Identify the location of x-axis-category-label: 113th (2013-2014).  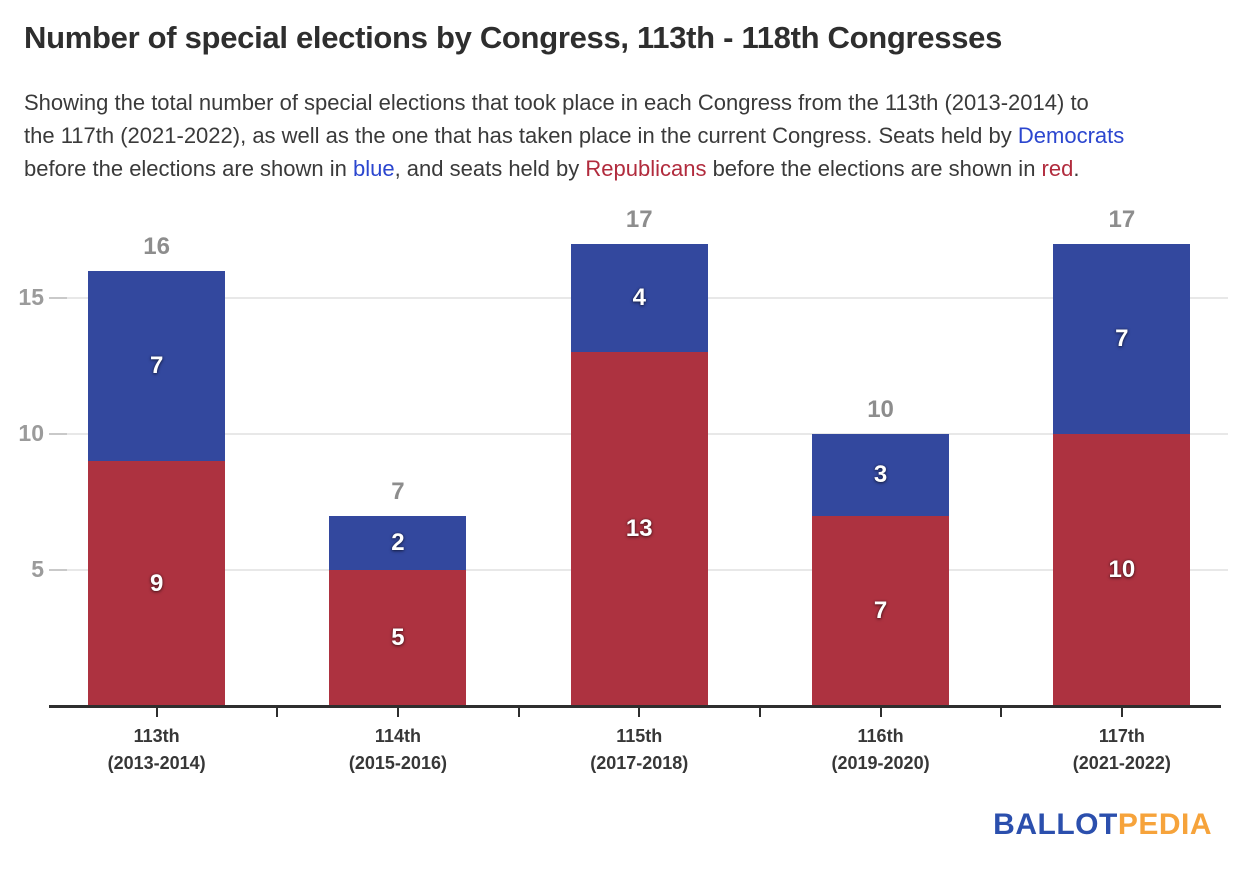
(157, 750).